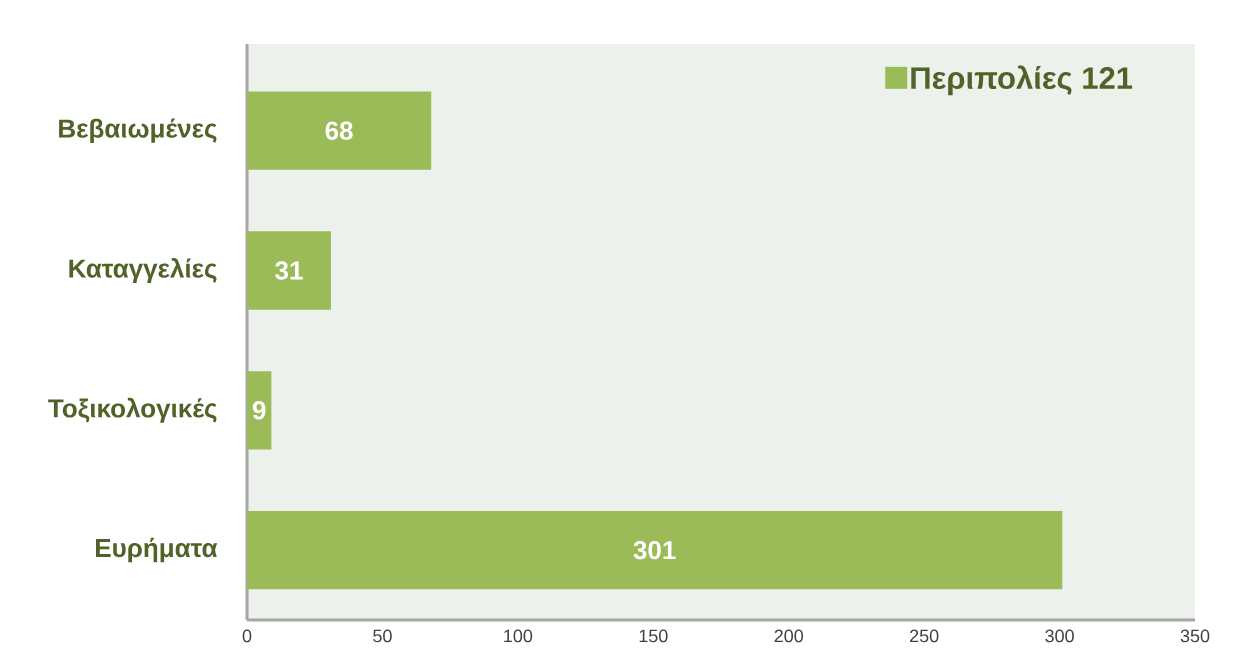 This screenshot has width=1256, height=664. Describe the element at coordinates (518, 636) in the screenshot. I see `x-tick-label: 100` at that location.